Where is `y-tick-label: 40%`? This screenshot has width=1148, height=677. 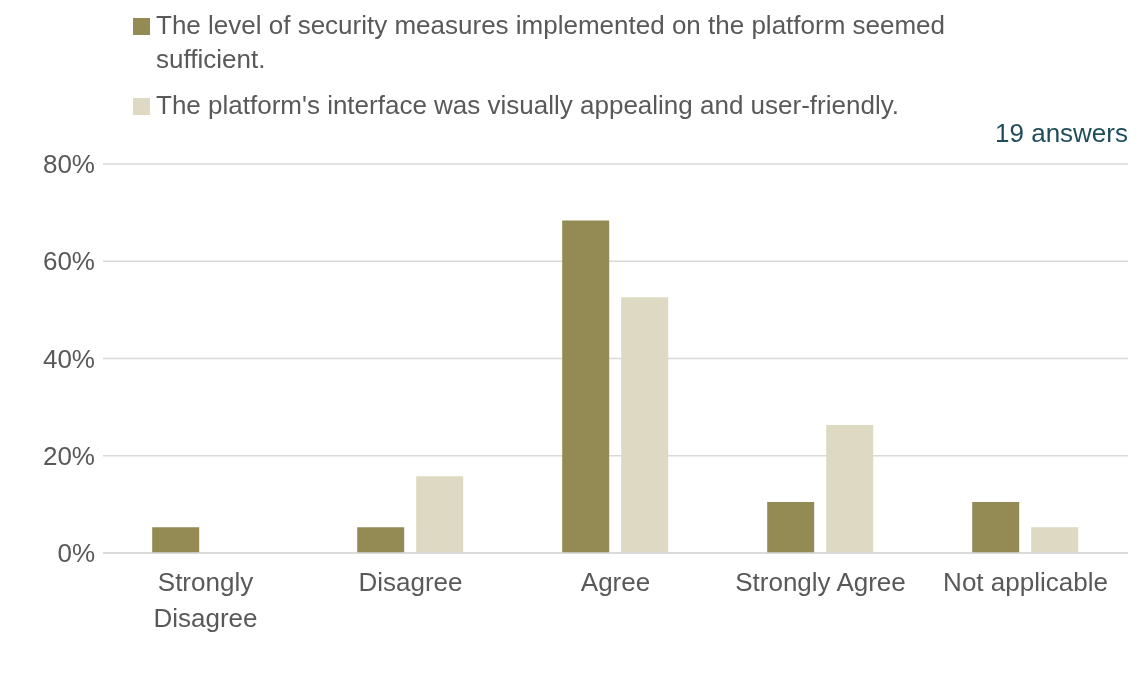 y-tick-label: 40% is located at coordinates (68, 358).